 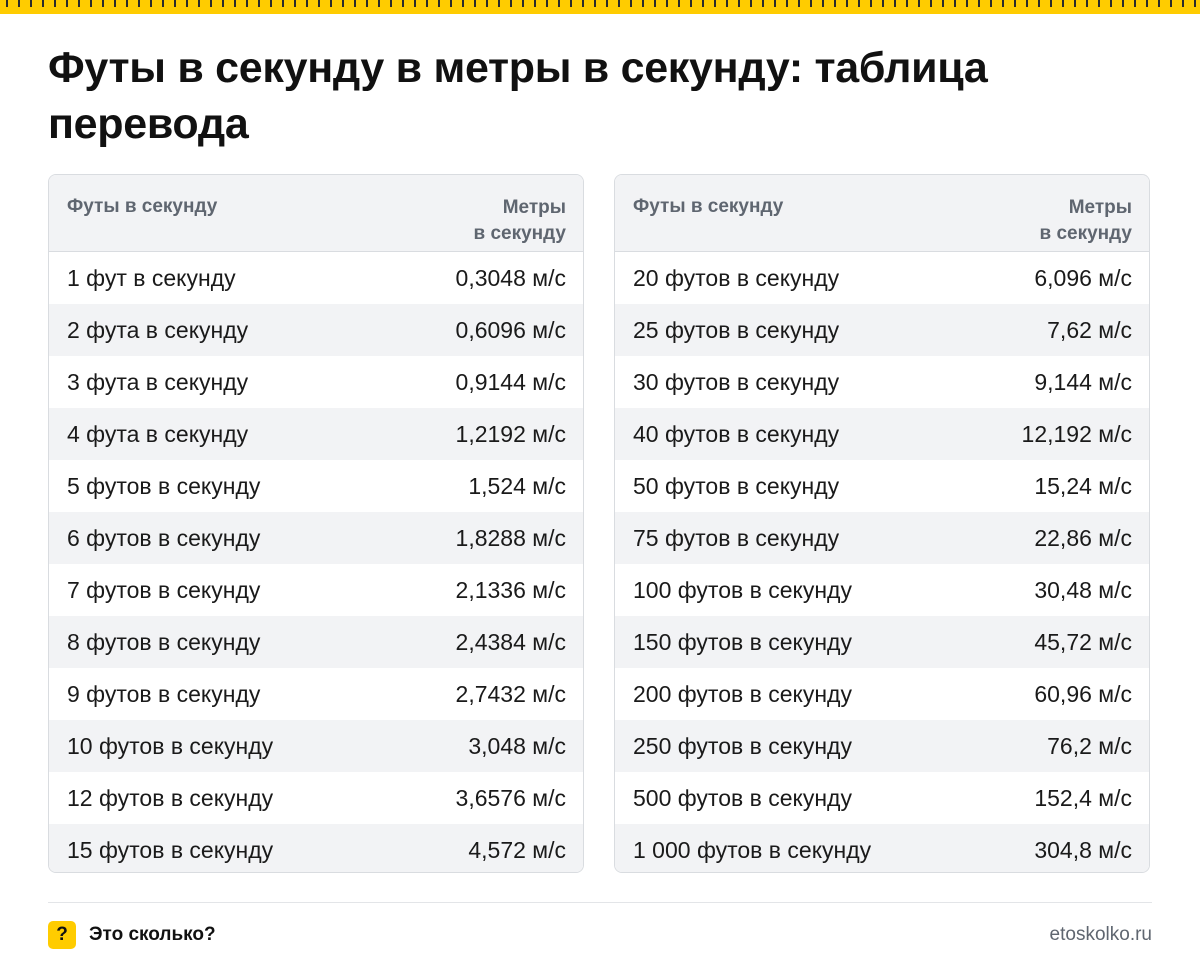 I want to click on feet-value-cell: 15 футов в секунду, so click(x=170, y=850).